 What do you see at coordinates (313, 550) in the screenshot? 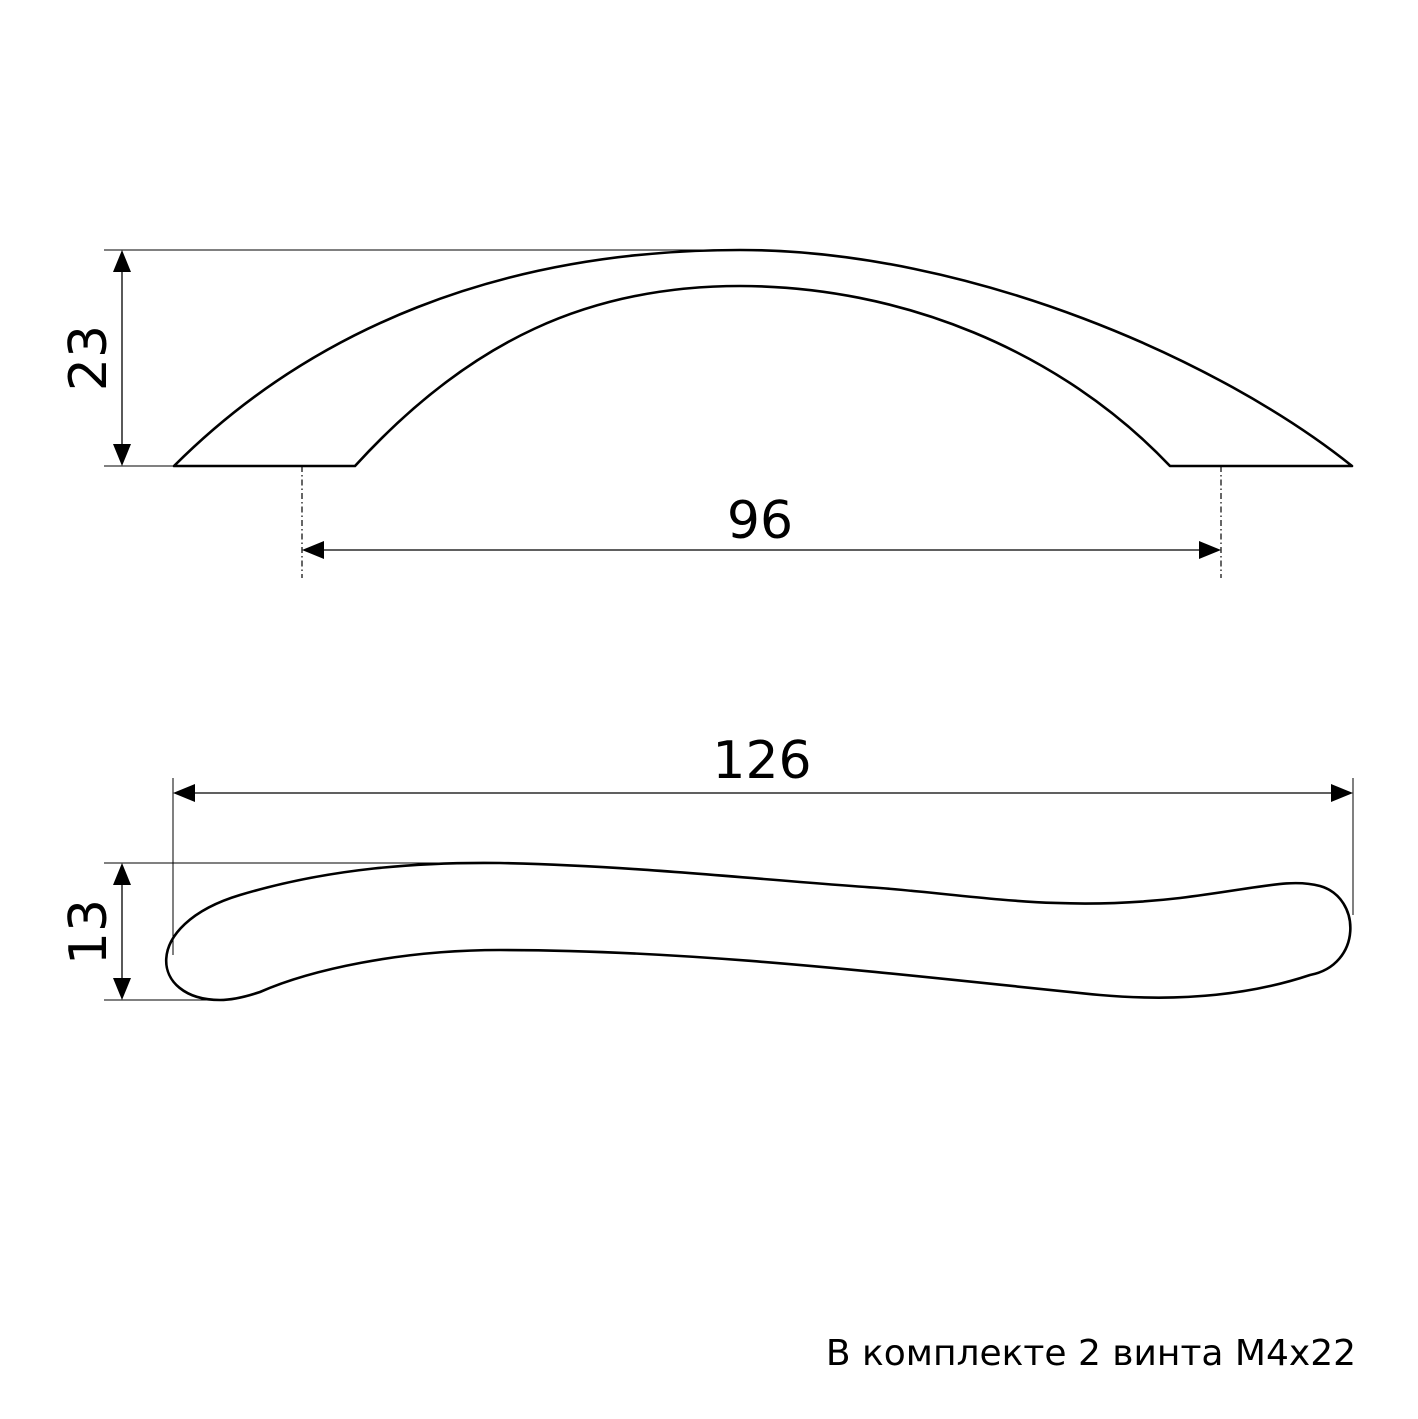
I see `spacing-arrow-left` at bounding box center [313, 550].